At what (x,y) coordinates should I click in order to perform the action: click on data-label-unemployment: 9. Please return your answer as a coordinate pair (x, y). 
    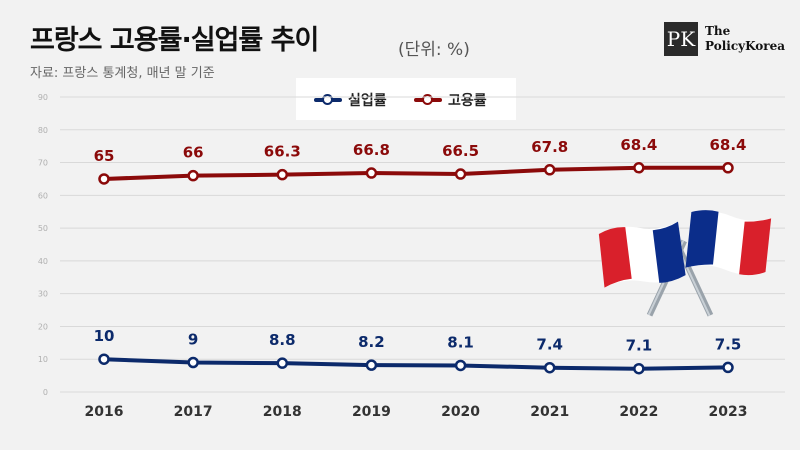
    Looking at the image, I should click on (193, 340).